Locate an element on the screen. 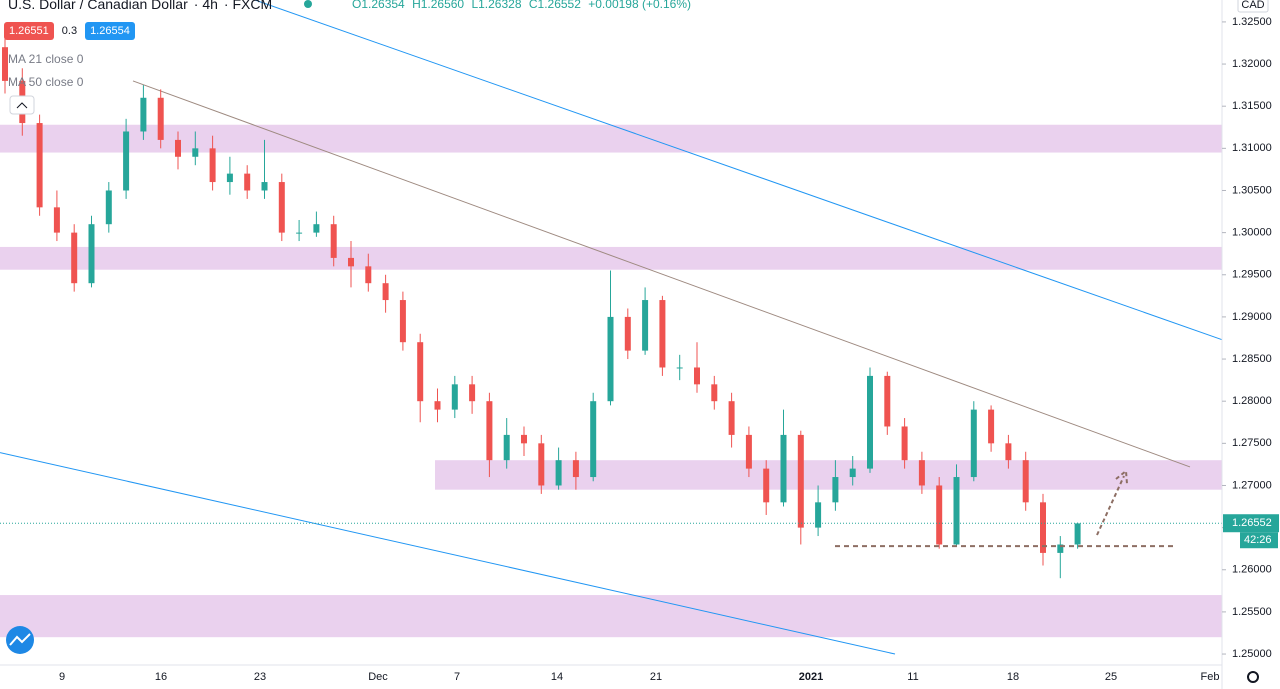 This screenshot has height=689, width=1280. symbol-header: U.S. Dollar / Canadian Dollar · 4h · FXCM is located at coordinates (143, 6).